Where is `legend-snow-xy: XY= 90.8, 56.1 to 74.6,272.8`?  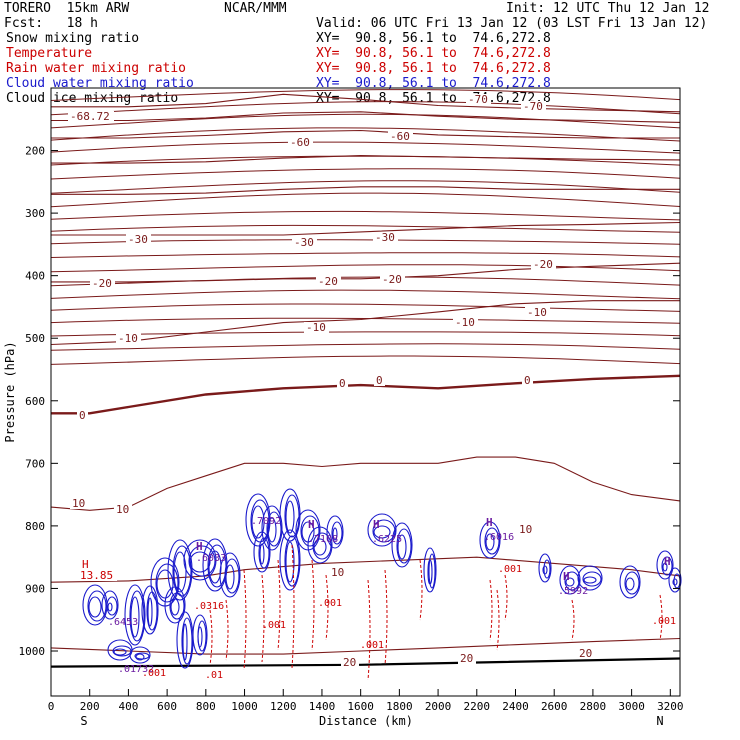 legend-snow-xy: XY= 90.8, 56.1 to 74.6,272.8 is located at coordinates (433, 38).